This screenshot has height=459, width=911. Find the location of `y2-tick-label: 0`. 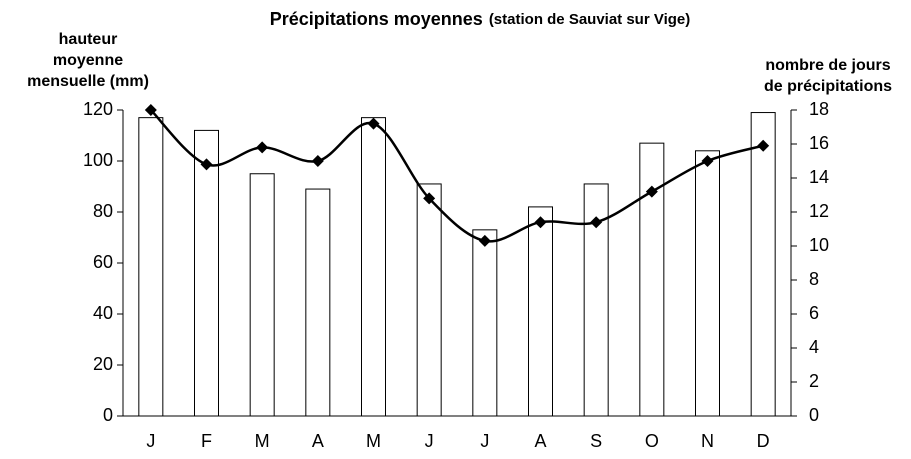

y2-tick-label: 0 is located at coordinates (814, 415).